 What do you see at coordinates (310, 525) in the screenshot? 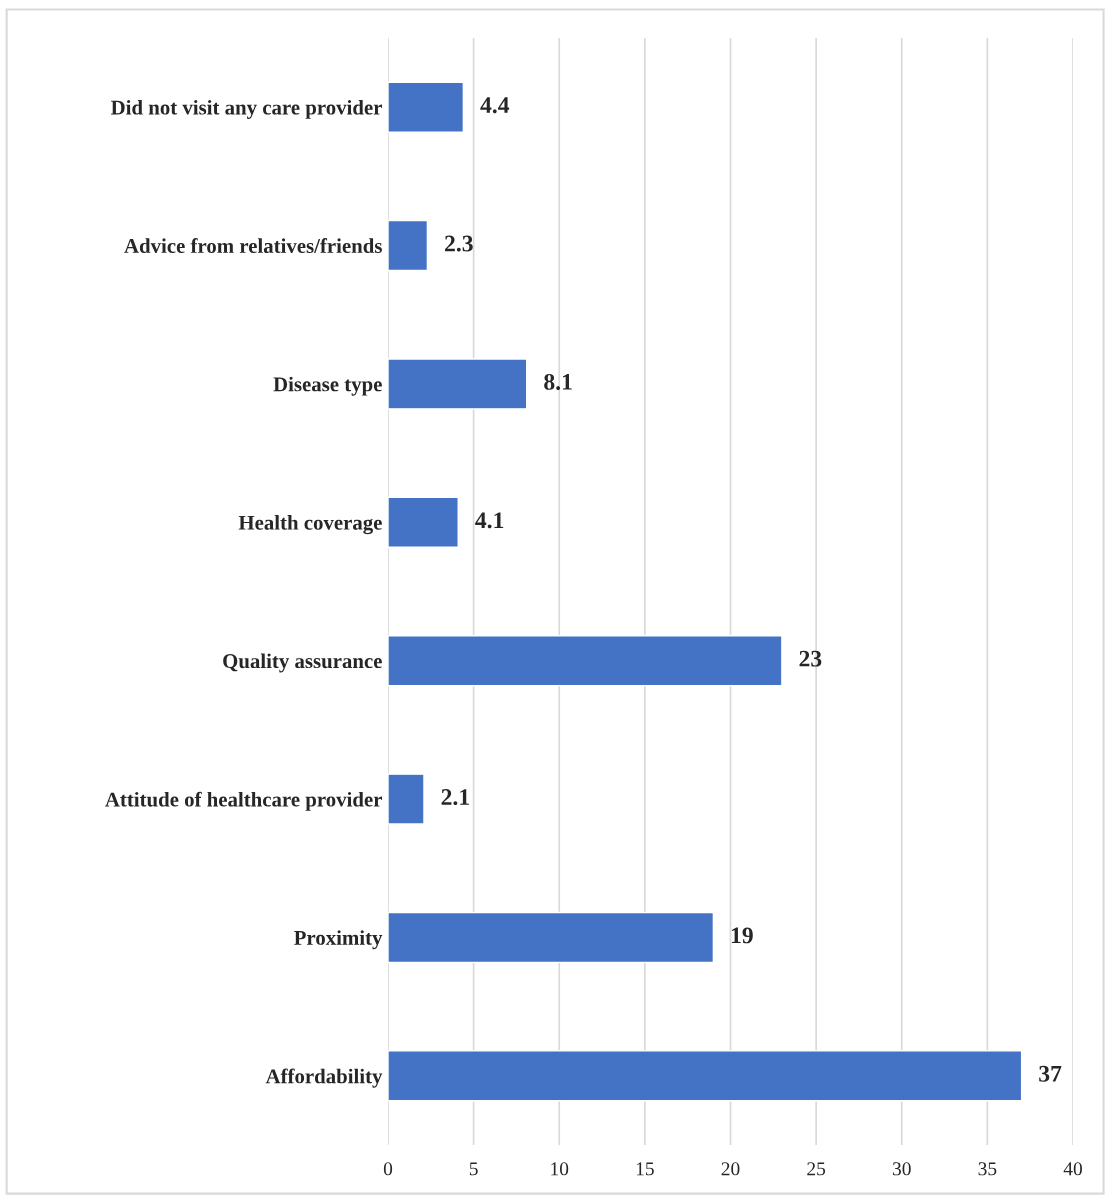
I see `y-tick-label: Health coverage` at bounding box center [310, 525].